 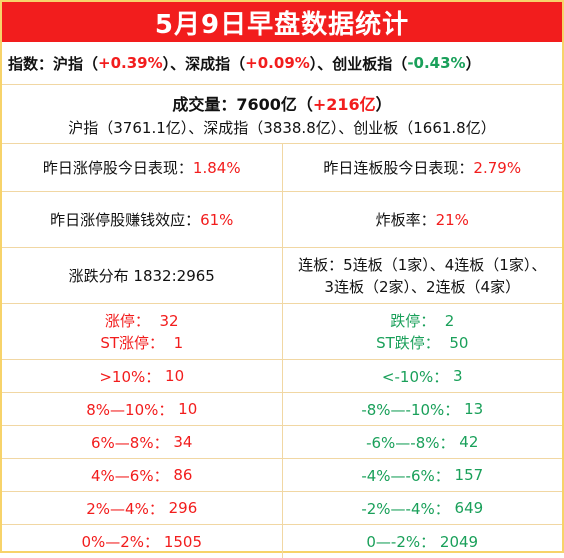 What do you see at coordinates (344, 104) in the screenshot?
I see `volume-change: +216亿` at bounding box center [344, 104].